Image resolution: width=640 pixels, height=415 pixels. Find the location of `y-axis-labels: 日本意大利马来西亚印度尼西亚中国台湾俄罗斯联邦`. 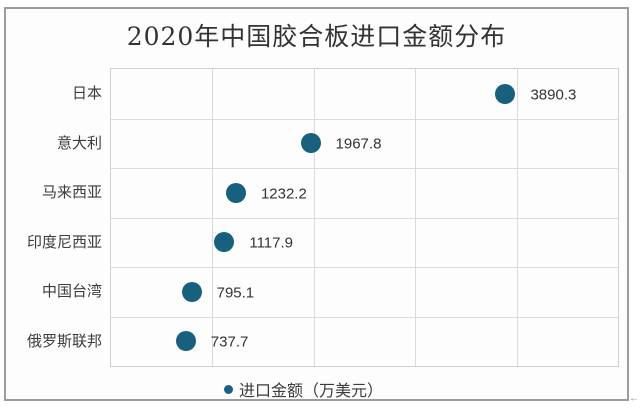

y-axis-labels: 日本意大利马来西亚印度尼西亚中国台湾俄罗斯联邦 is located at coordinates (54, 216).